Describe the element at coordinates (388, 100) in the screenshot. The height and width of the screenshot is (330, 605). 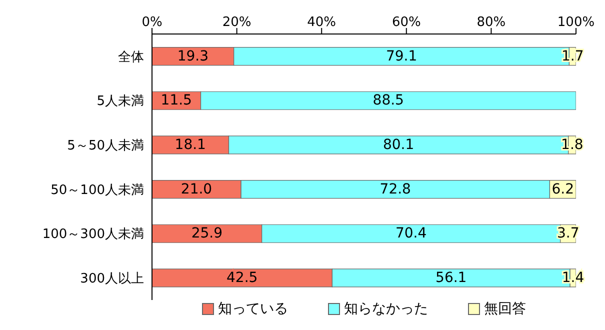
I see `data-label: 88.5` at that location.